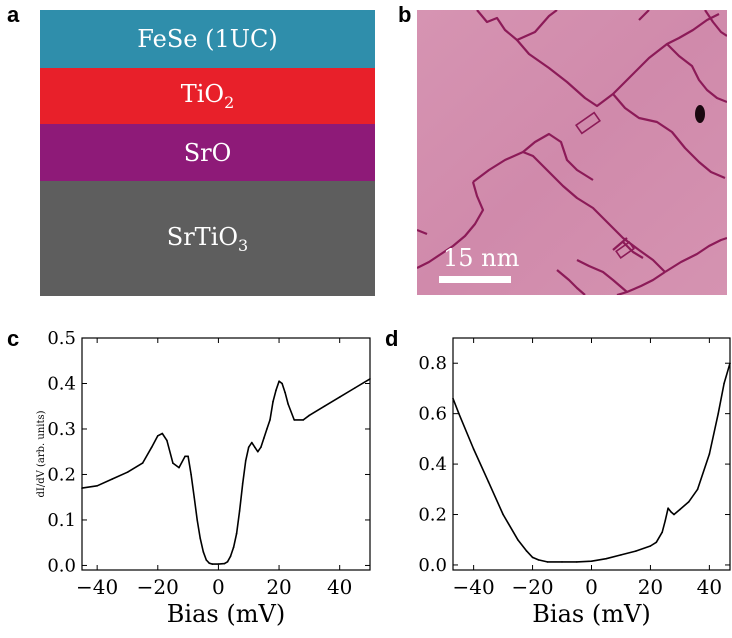 This screenshot has height=638, width=732. What do you see at coordinates (61, 565) in the screenshot?
I see `chart-c-ytick-label: 0.0` at bounding box center [61, 565].